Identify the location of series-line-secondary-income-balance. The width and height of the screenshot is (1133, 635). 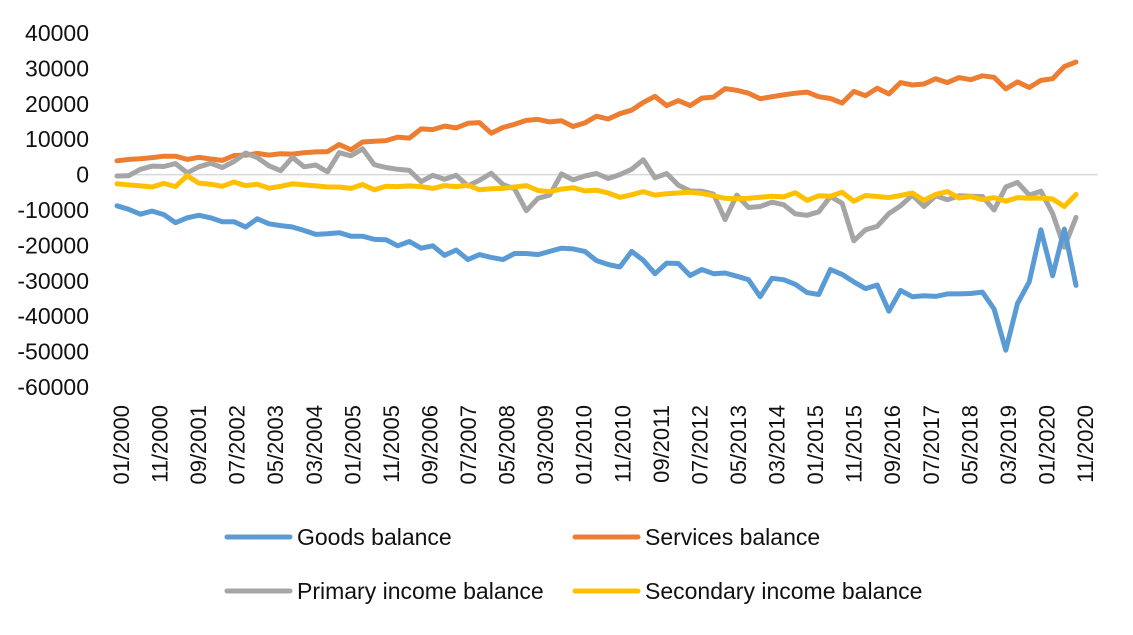
(596, 191).